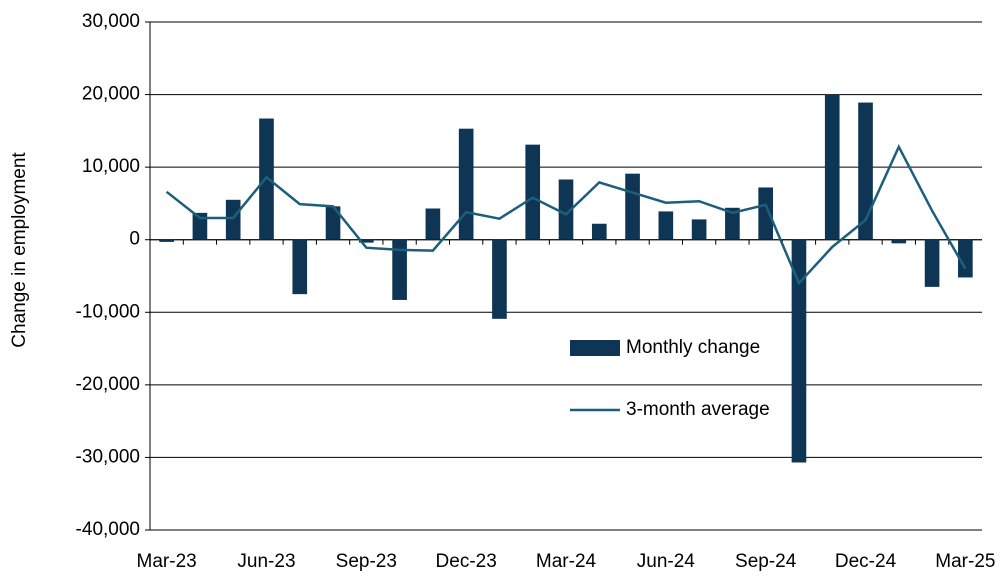  What do you see at coordinates (108, 311) in the screenshot?
I see `y-tick-label: -10,000` at bounding box center [108, 311].